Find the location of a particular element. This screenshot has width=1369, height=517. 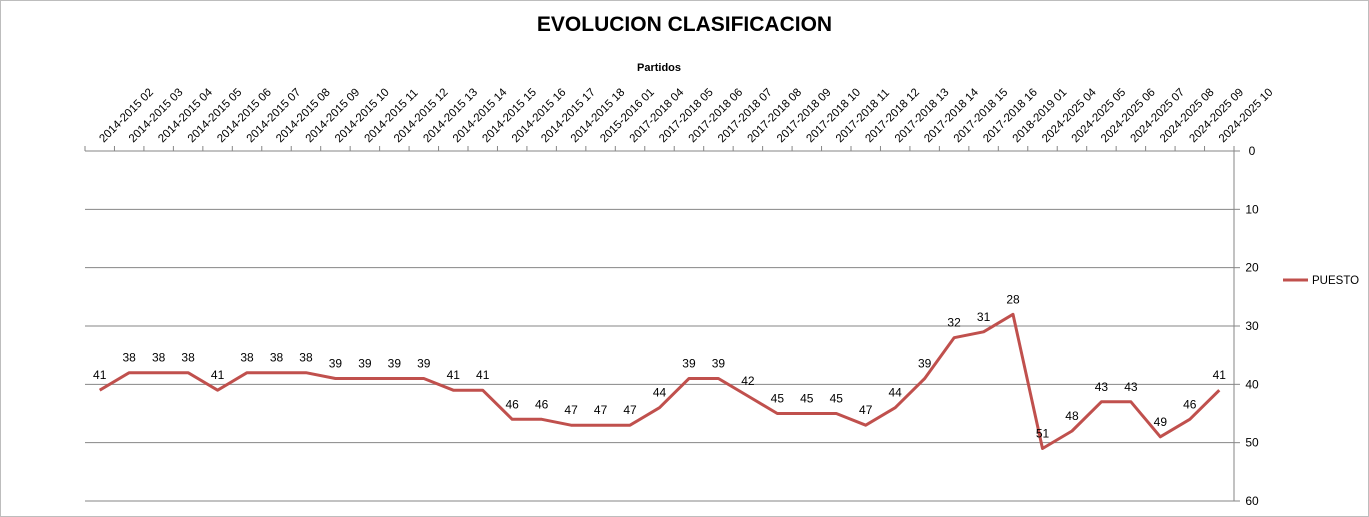

y-tick-label: 0 is located at coordinates (1252, 151).